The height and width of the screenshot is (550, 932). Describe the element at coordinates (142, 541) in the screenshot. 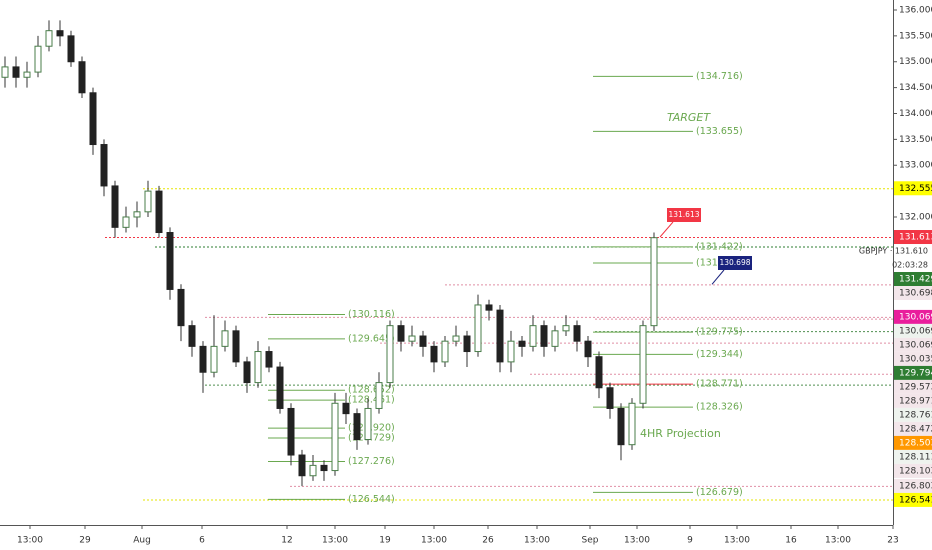

I see `x-tick-label: Aug` at that location.